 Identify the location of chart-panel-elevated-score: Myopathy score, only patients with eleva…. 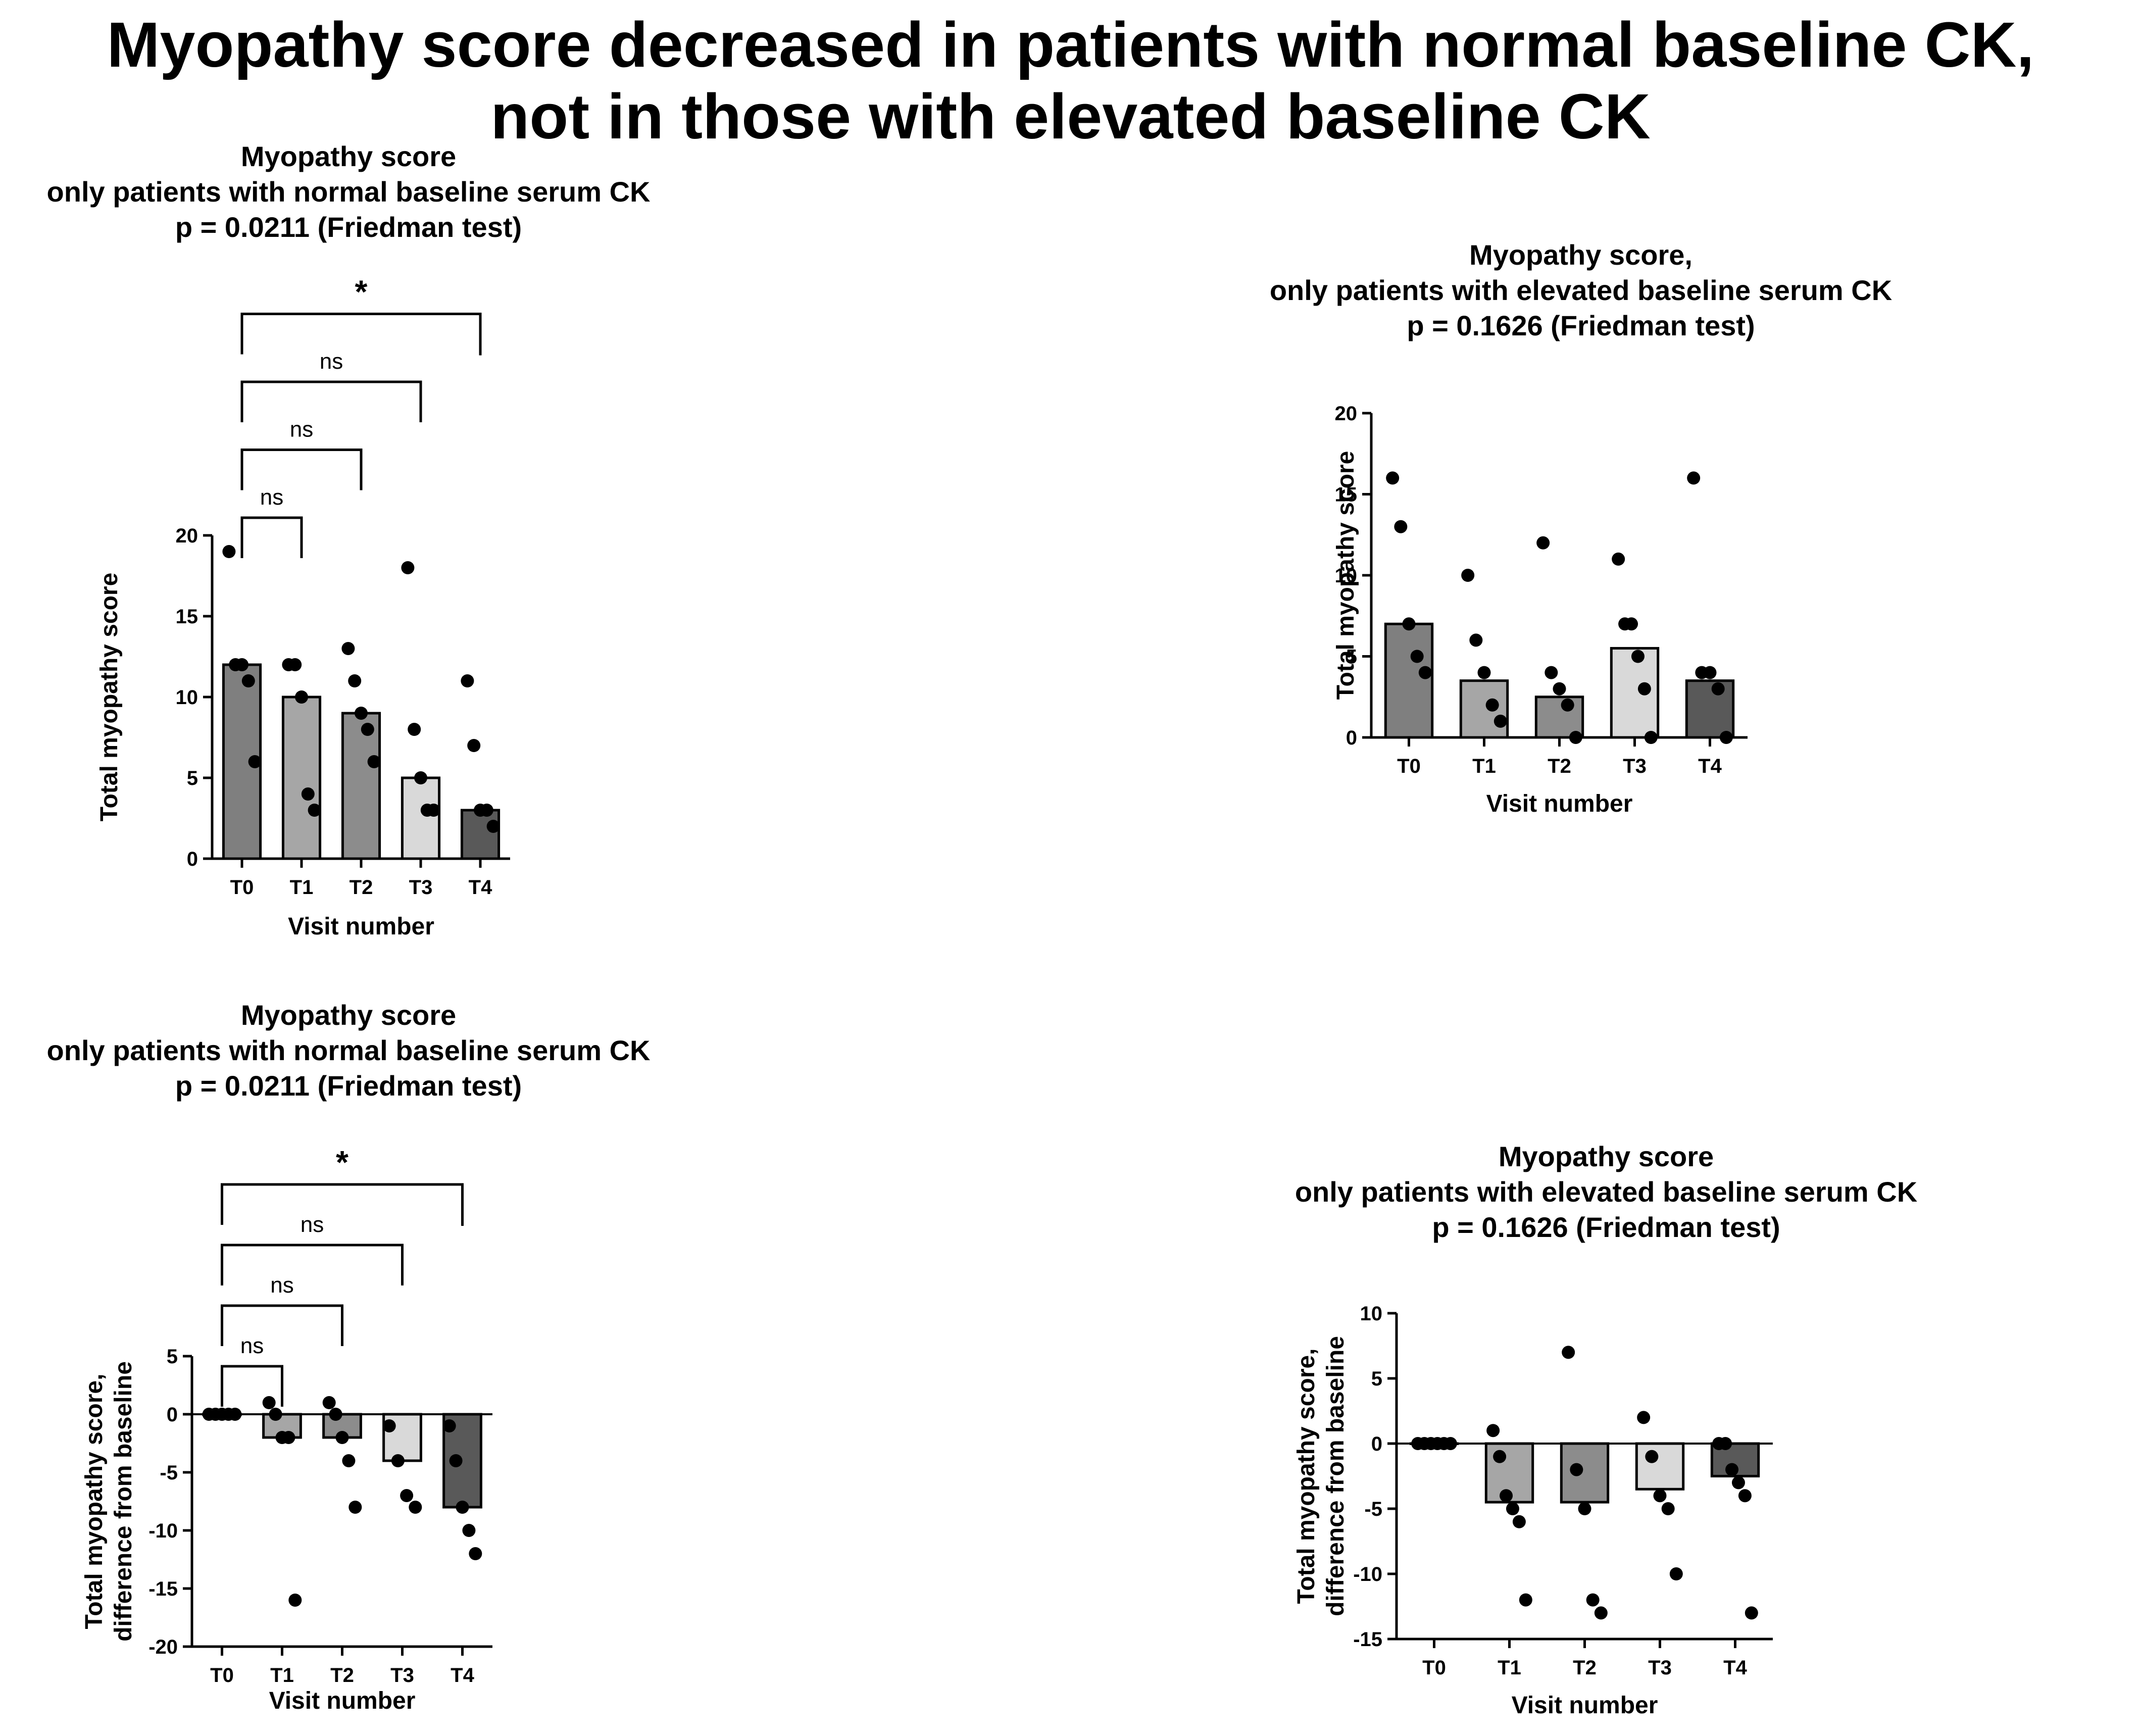
(1581, 540).